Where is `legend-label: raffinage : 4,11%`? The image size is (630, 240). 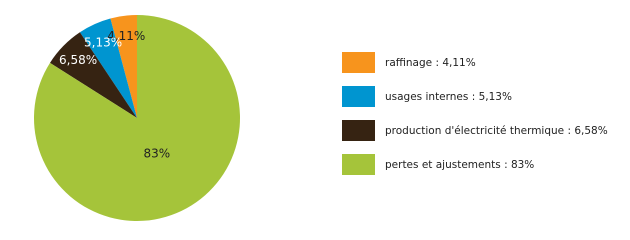 legend-label: raffinage : 4,11% is located at coordinates (430, 63).